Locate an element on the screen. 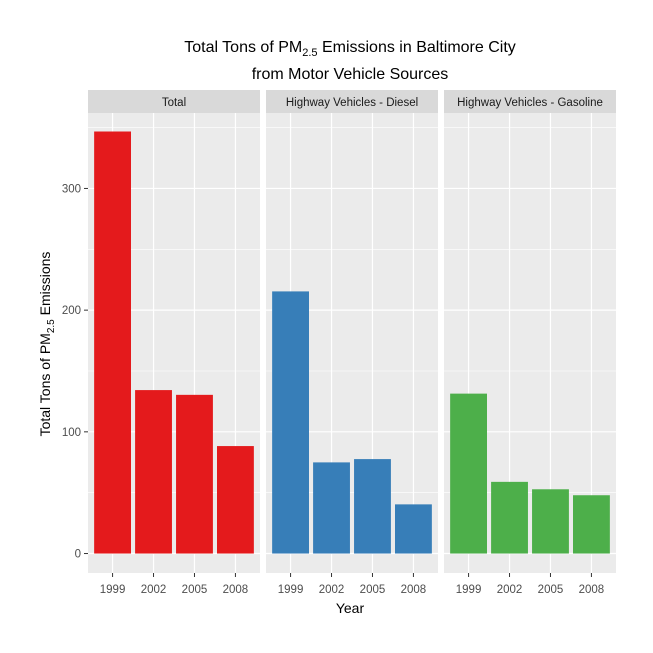 This screenshot has width=653, height=653. facet-strip-highway-vehicles-gasoline is located at coordinates (530, 101).